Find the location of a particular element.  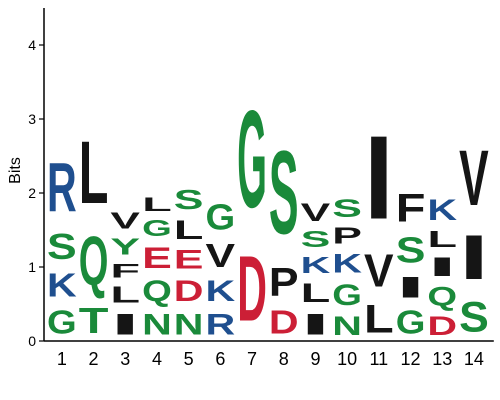

x-tick-label: 12 is located at coordinates (411, 359).